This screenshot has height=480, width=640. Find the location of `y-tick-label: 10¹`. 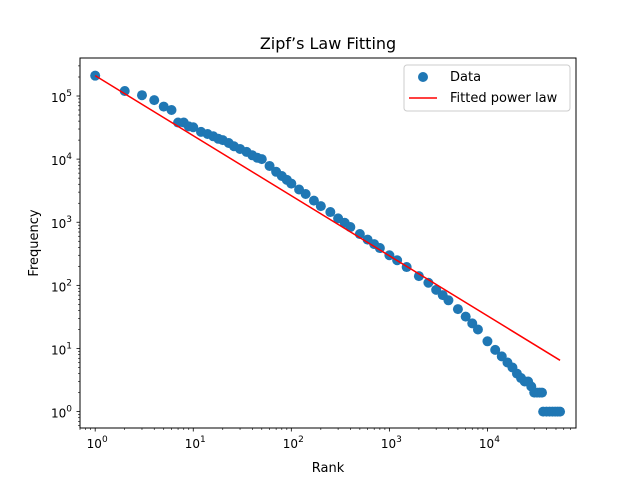

y-tick-label: 10¹ is located at coordinates (61, 349).